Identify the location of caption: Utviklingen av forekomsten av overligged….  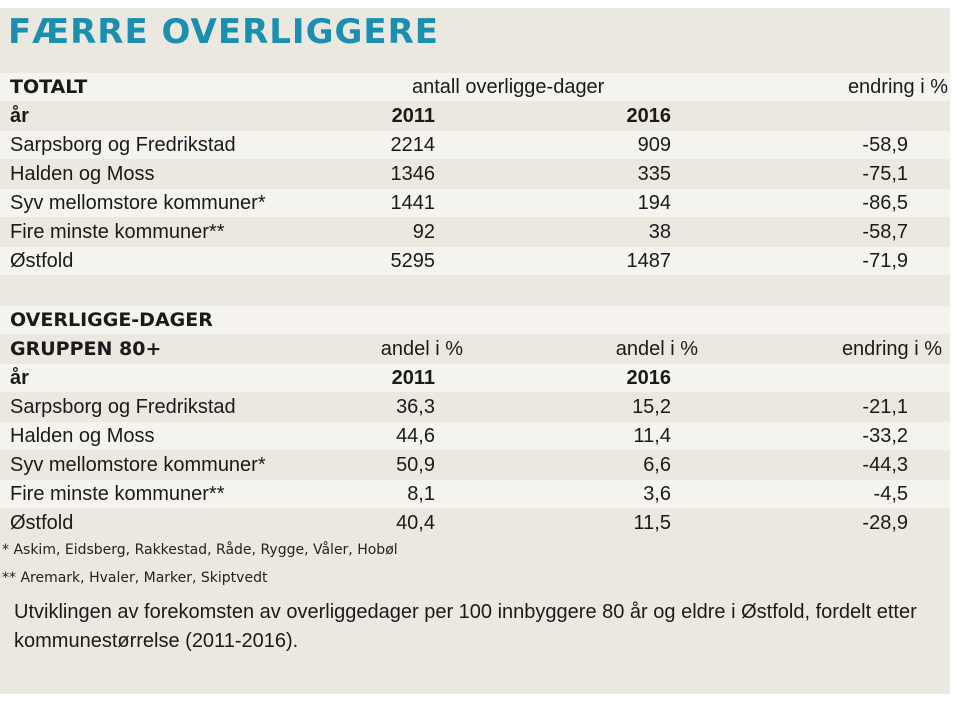
(465, 626).